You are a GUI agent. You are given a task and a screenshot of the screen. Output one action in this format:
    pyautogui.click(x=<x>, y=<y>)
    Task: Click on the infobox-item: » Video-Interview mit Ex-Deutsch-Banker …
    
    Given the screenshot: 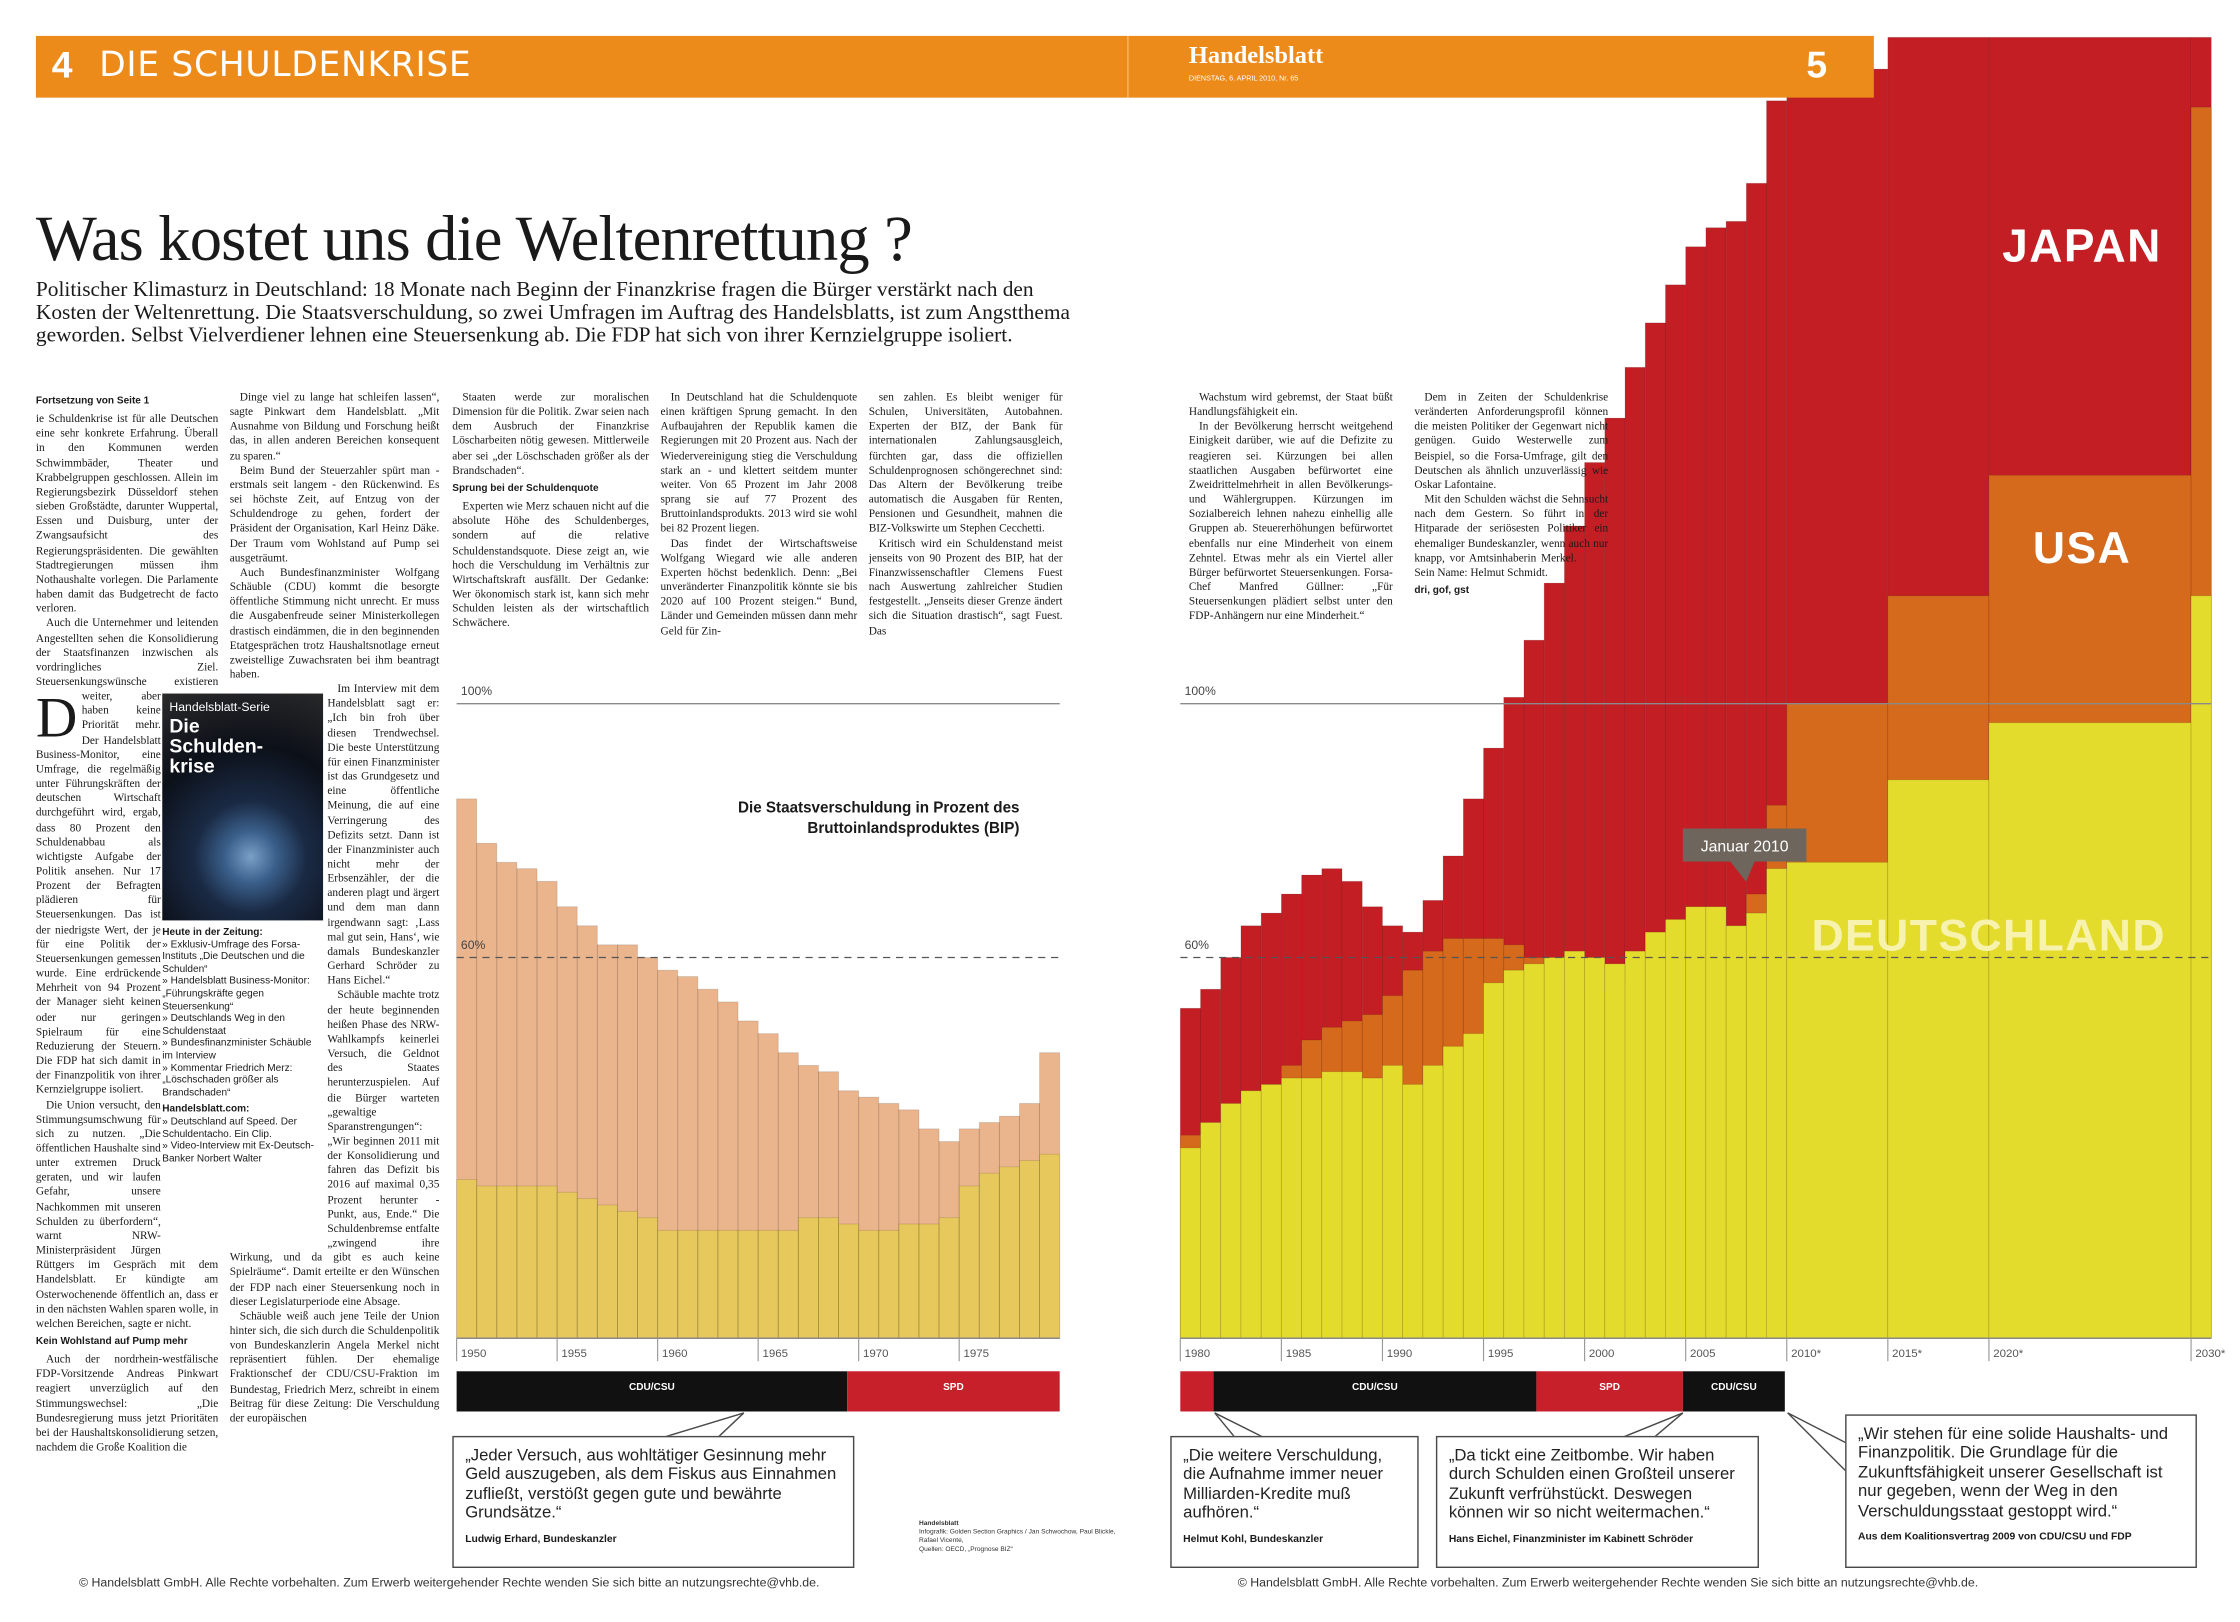 What is the action you would take?
    pyautogui.click(x=238, y=1153)
    